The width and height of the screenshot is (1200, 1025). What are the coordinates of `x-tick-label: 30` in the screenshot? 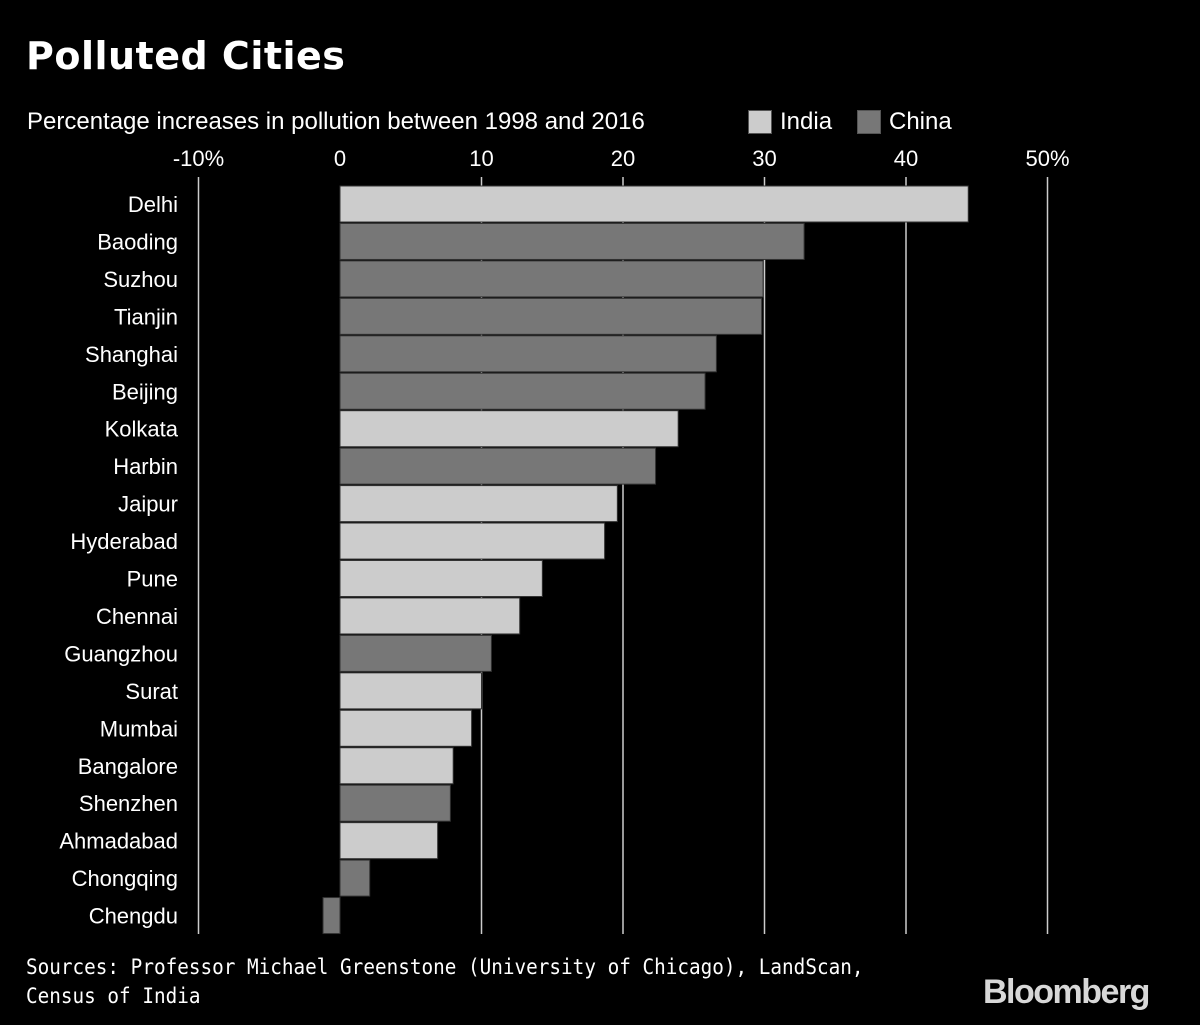 It's located at (764, 158).